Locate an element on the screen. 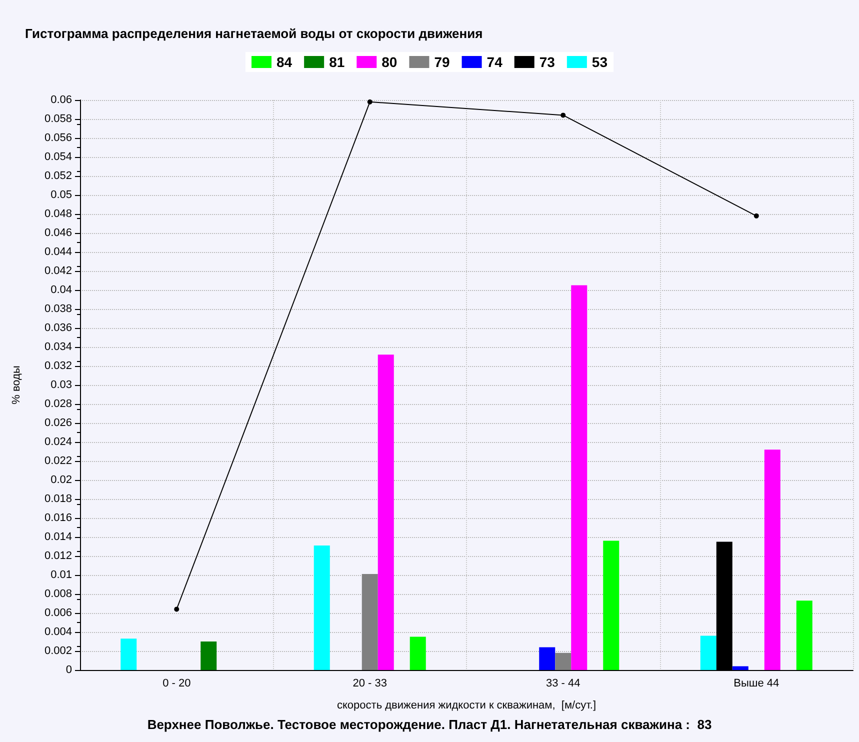 The width and height of the screenshot is (859, 742). y-tick-label: 0.042 is located at coordinates (58, 271).